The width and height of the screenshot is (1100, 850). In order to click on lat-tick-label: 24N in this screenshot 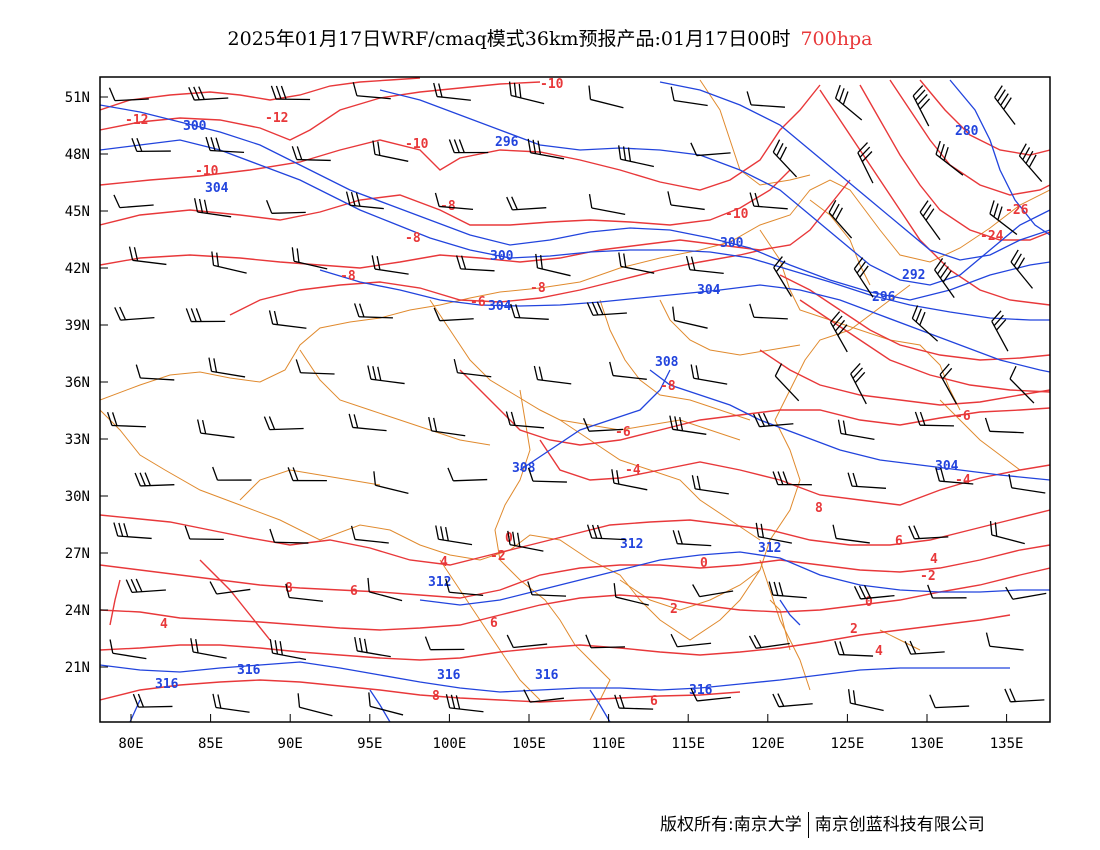, I will do `click(77, 611)`.